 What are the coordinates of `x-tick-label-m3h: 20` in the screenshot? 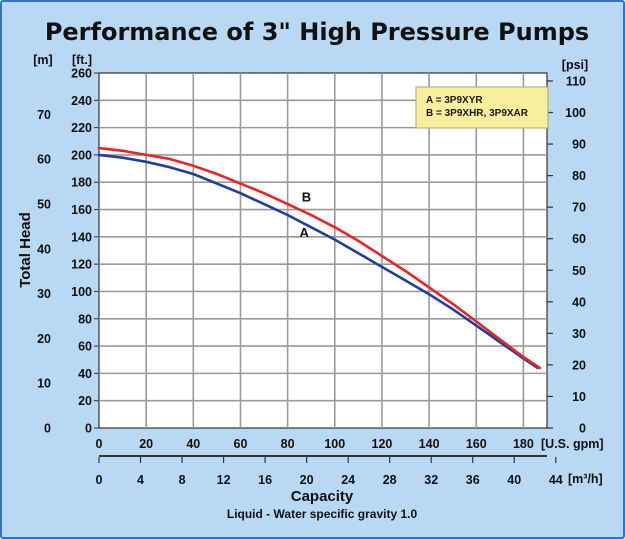 It's located at (307, 480).